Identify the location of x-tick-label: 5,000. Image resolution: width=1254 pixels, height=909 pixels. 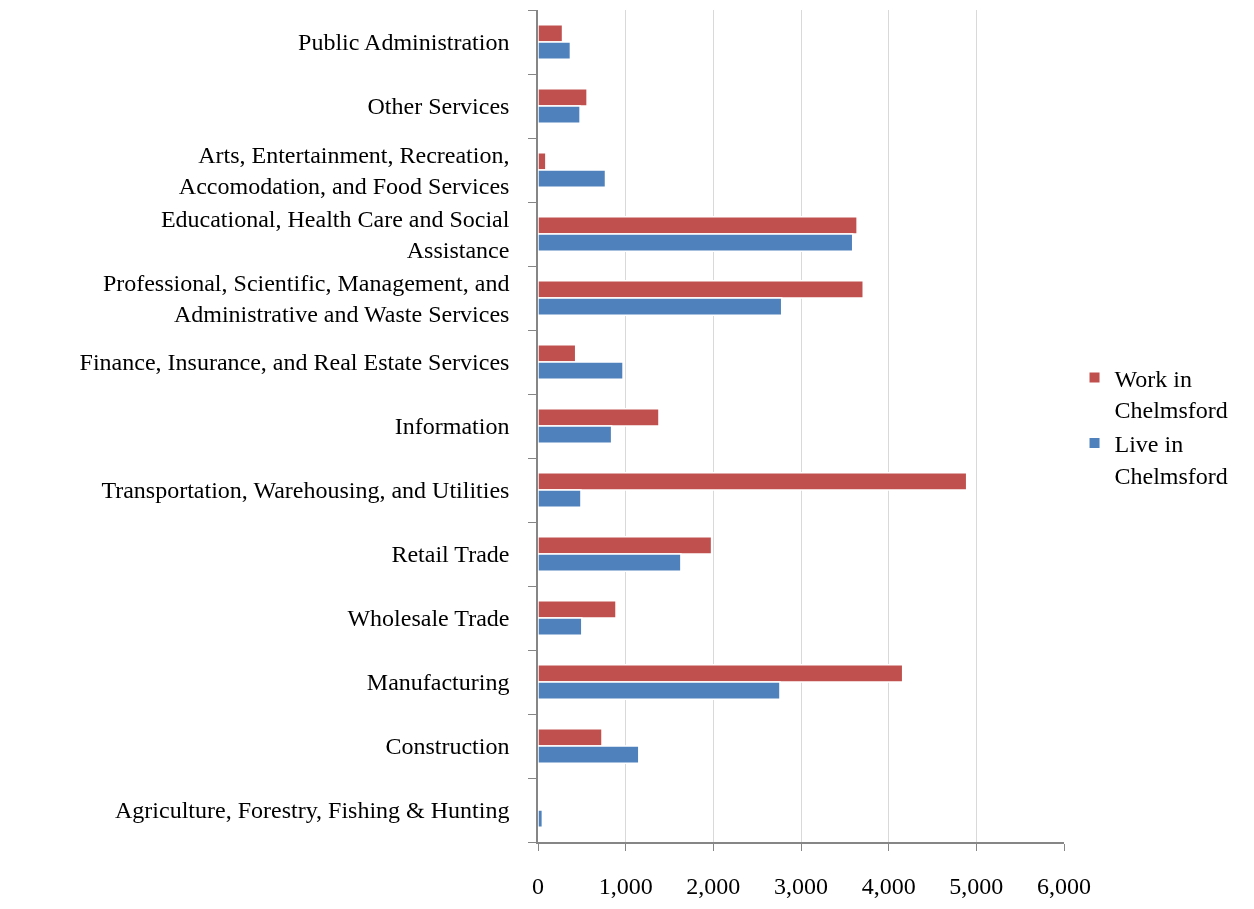
(976, 885).